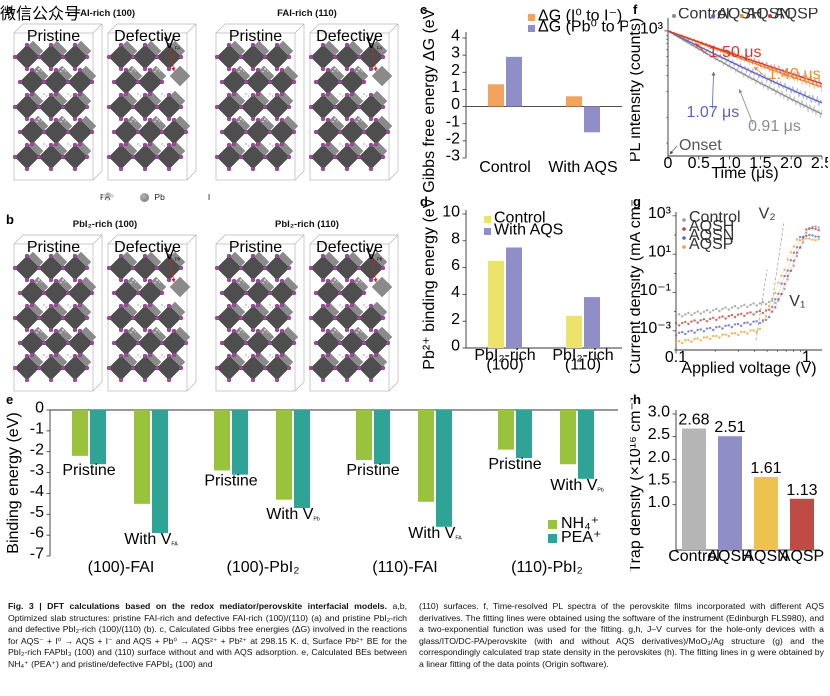  What do you see at coordinates (652, 28) in the screenshot?
I see `svg-text: 10³` at bounding box center [652, 28].